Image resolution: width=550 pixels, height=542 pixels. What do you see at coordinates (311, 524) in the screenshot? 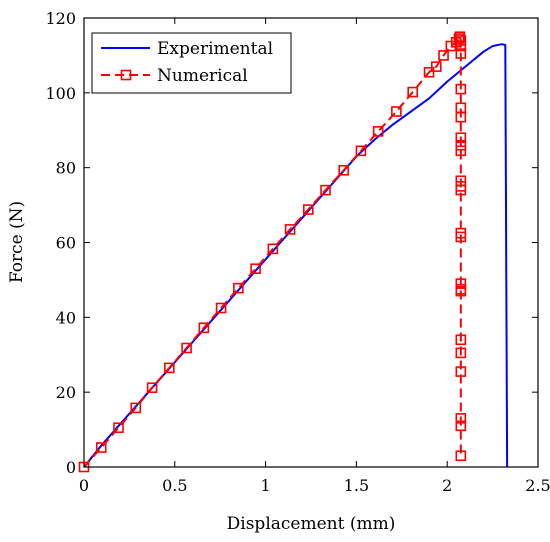
I see `x-axis-label: Displacement (mm)` at bounding box center [311, 524].